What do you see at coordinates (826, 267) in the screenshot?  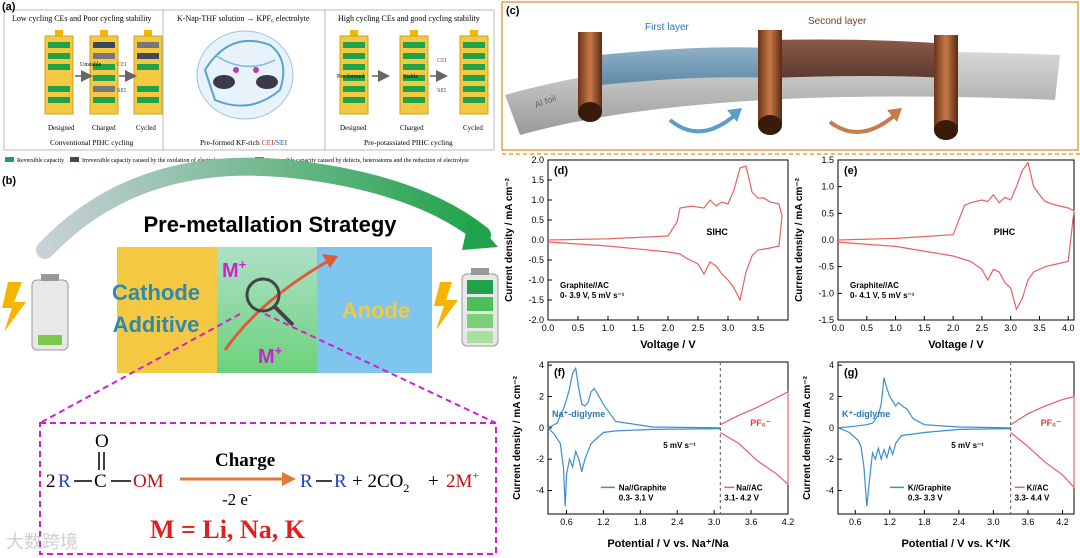 I see `y-tick-label: -0.5` at bounding box center [826, 267].